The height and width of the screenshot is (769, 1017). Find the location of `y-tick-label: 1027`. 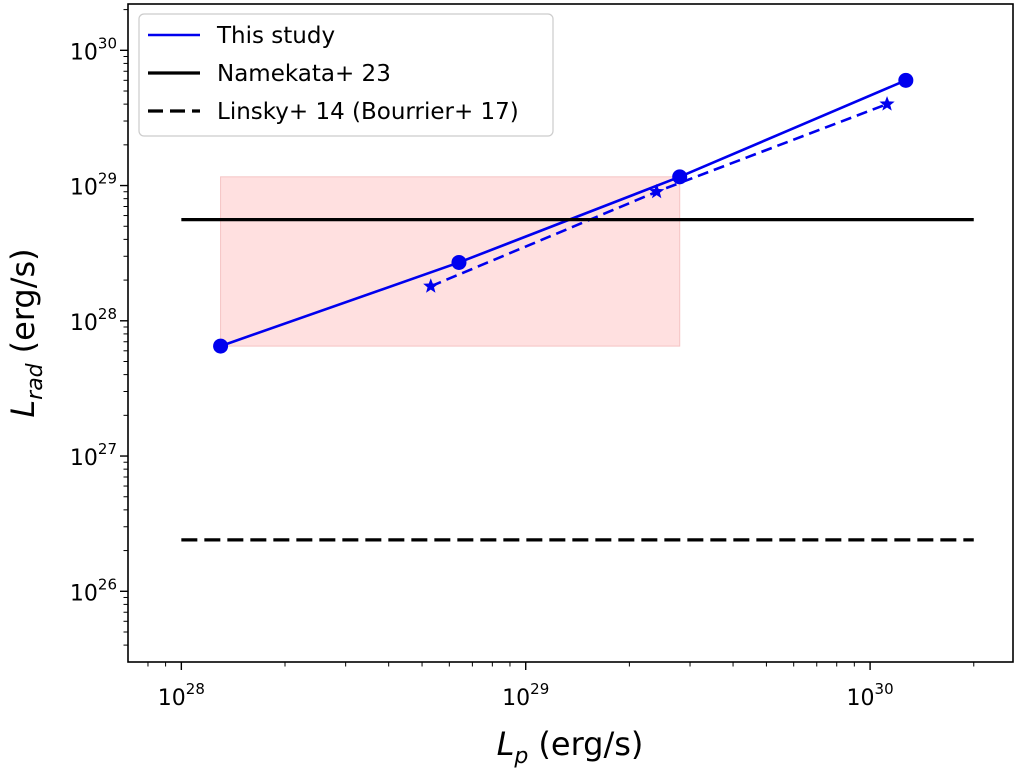

y-tick-label: 1027 is located at coordinates (93, 455).